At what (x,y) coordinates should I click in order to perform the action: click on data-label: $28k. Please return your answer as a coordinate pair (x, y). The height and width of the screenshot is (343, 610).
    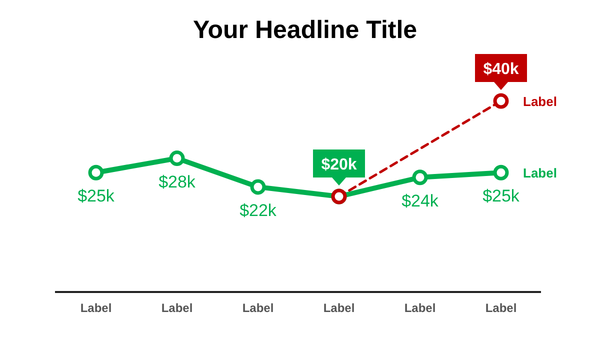
    Looking at the image, I should click on (177, 182).